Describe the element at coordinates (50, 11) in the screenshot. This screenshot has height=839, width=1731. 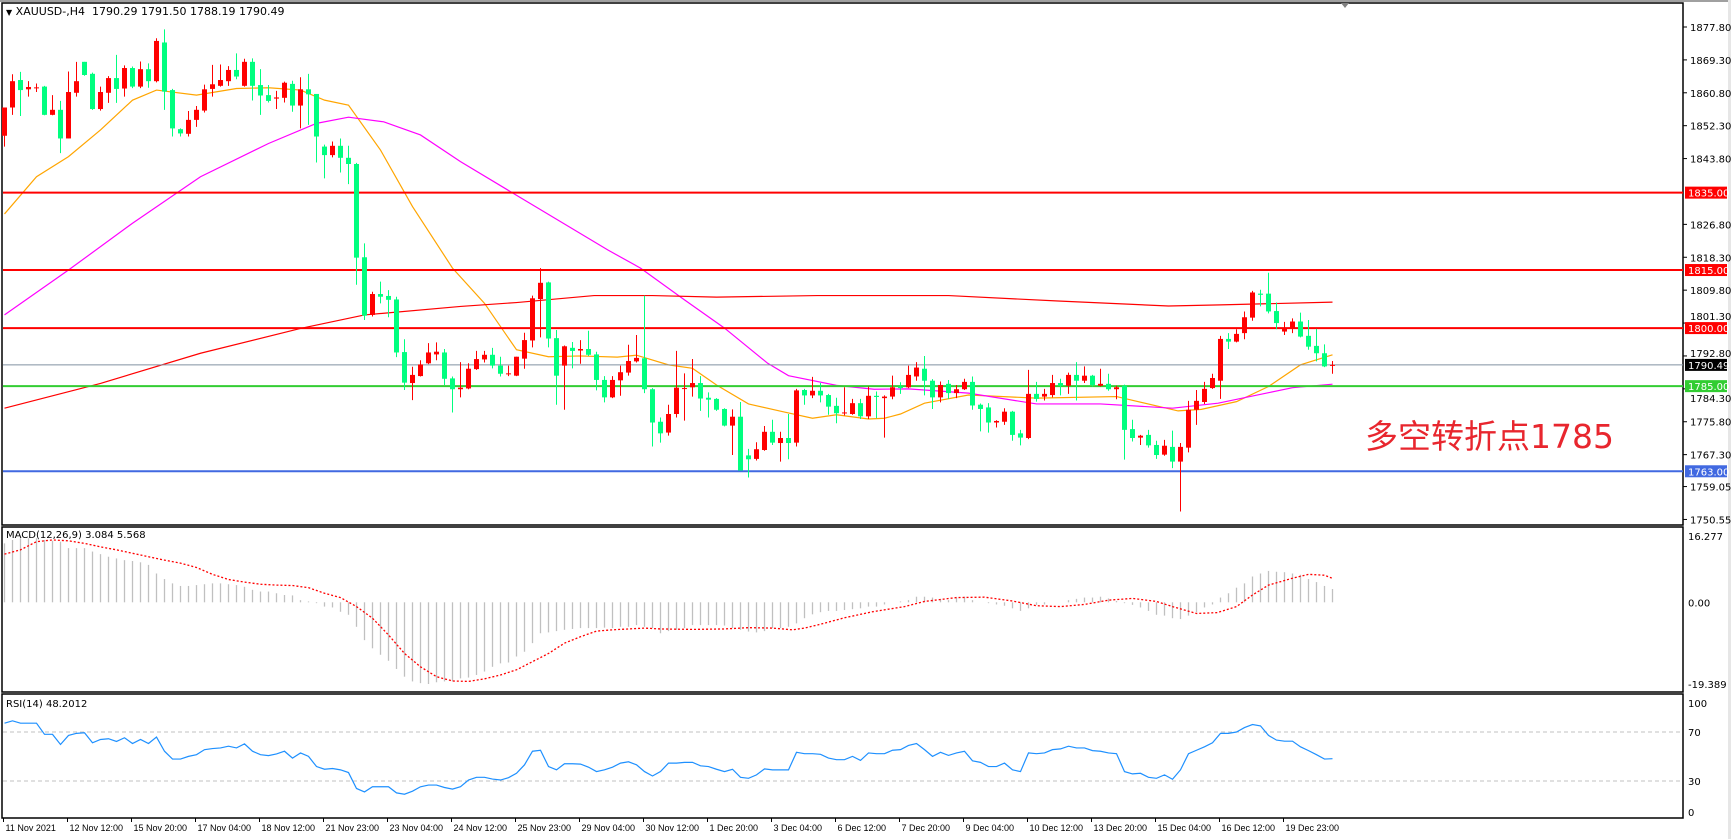
I see `symbol-label: XAUUSD-,H4` at that location.